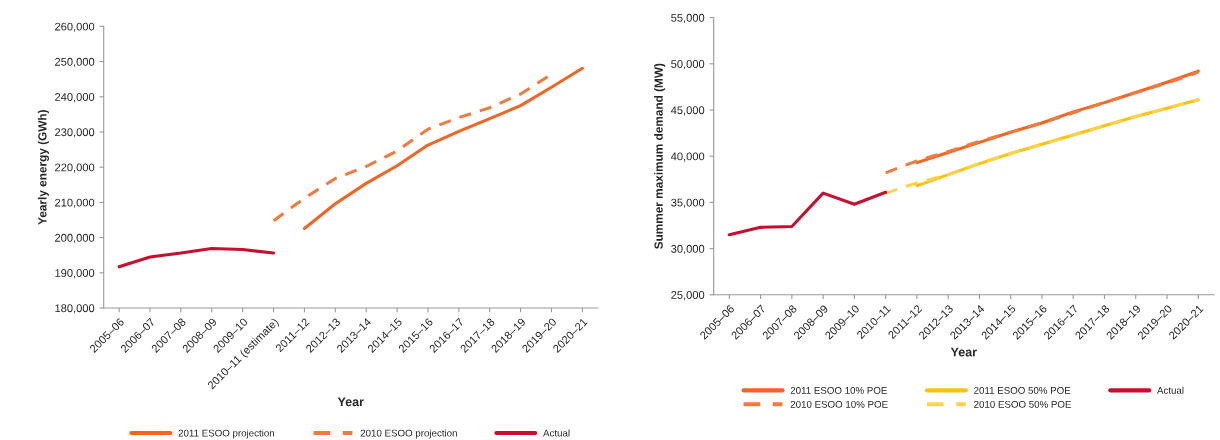 Image resolution: width=1220 pixels, height=440 pixels. I want to click on y-tick-label: 230,000, so click(75, 133).